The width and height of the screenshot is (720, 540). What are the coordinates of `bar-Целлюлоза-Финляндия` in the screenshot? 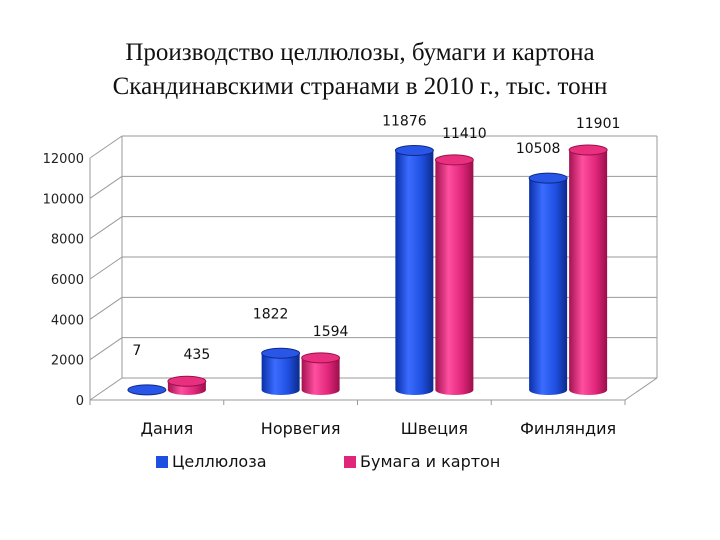 It's located at (548, 284).